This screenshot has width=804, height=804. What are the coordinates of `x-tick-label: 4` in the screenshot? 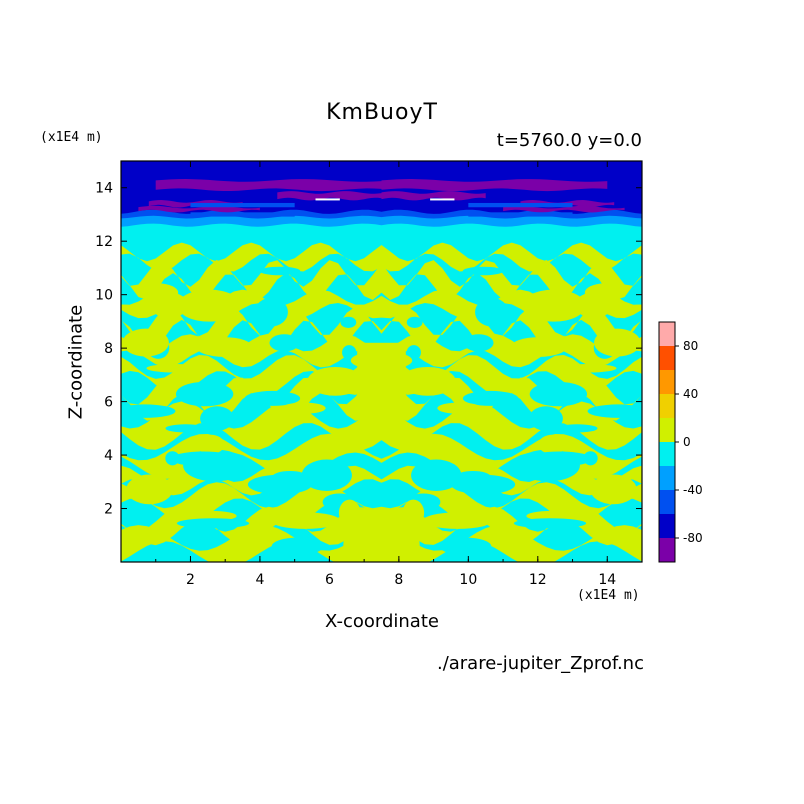 It's located at (259, 580).